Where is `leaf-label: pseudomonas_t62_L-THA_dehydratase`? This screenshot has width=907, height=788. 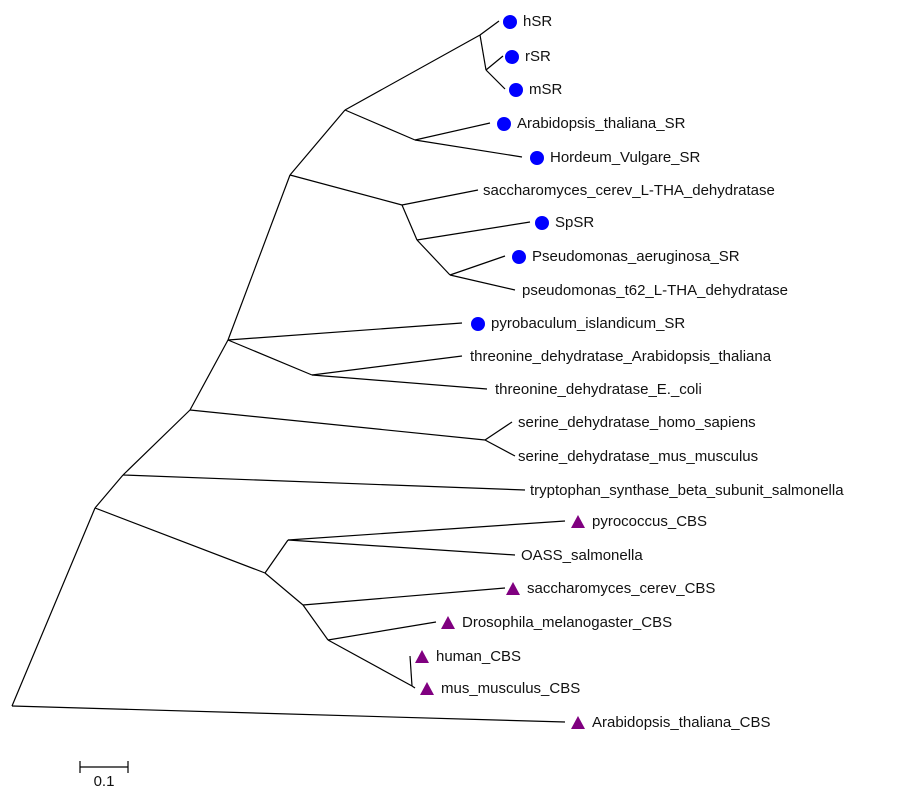
leaf-label: pseudomonas_t62_L-THA_dehydratase is located at coordinates (655, 290).